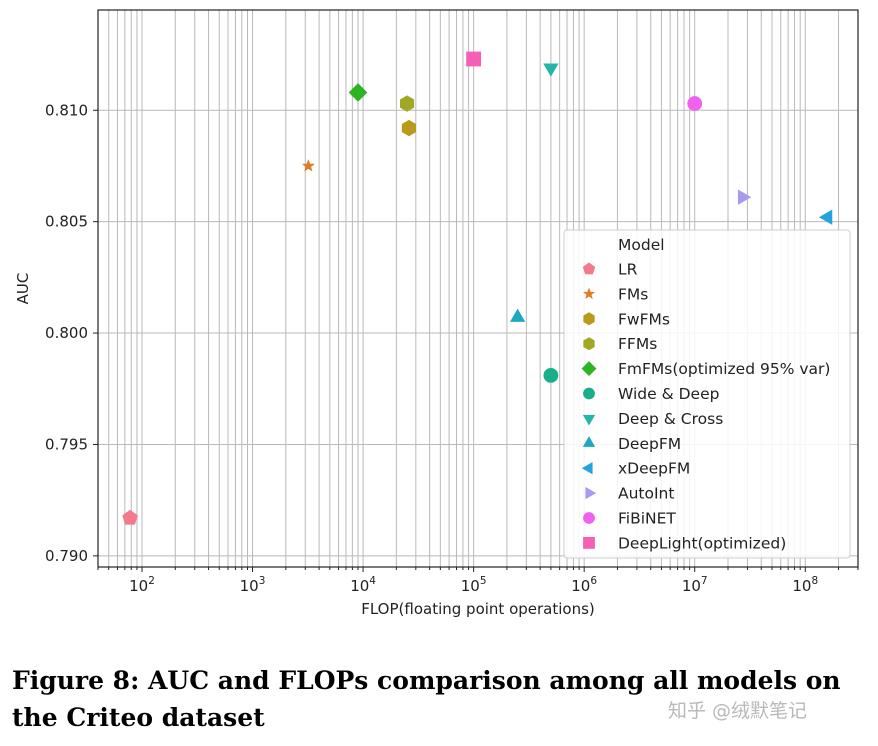  What do you see at coordinates (641, 245) in the screenshot?
I see `legend-title: Model` at bounding box center [641, 245].